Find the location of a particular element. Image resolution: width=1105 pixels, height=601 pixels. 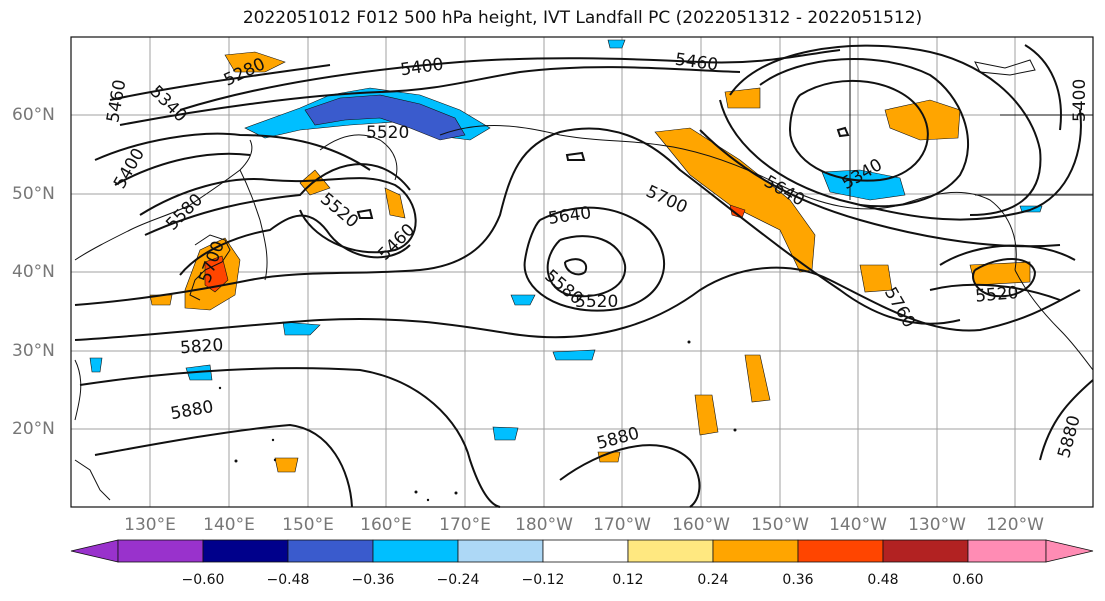

colorbar-tick-label: 0.12 is located at coordinates (628, 580).